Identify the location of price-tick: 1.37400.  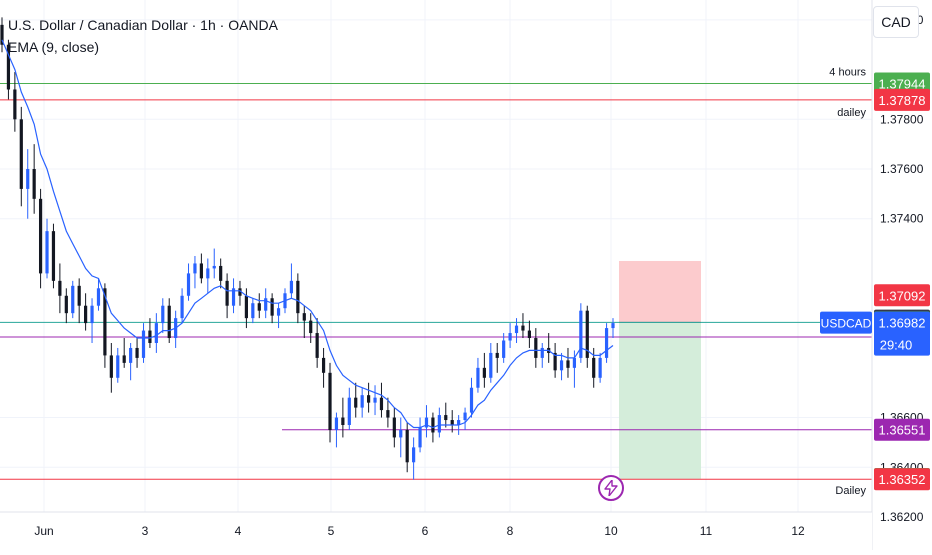
(902, 219).